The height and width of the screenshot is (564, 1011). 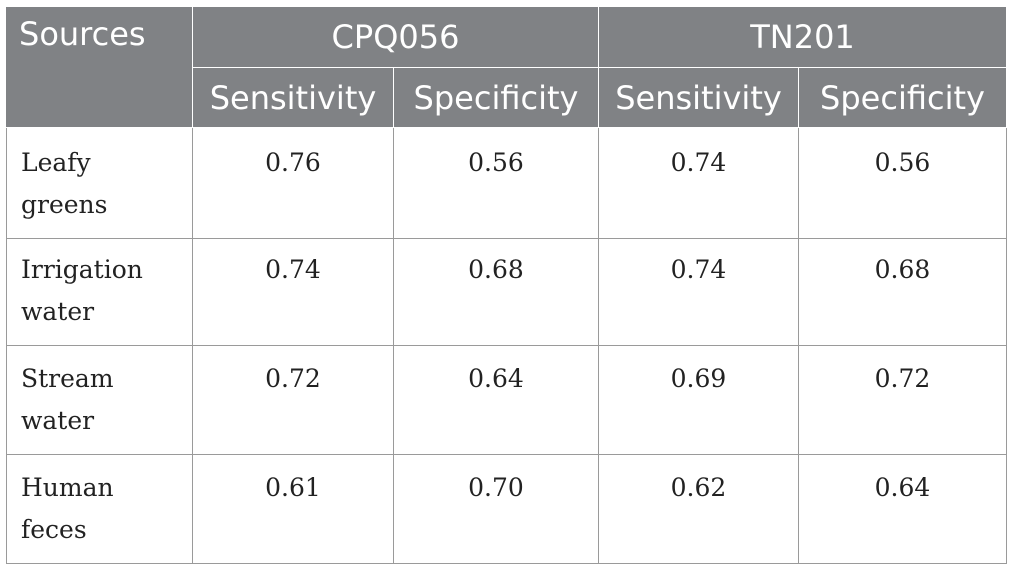 What do you see at coordinates (99, 400) in the screenshot?
I see `row-source-label: Stream water` at bounding box center [99, 400].